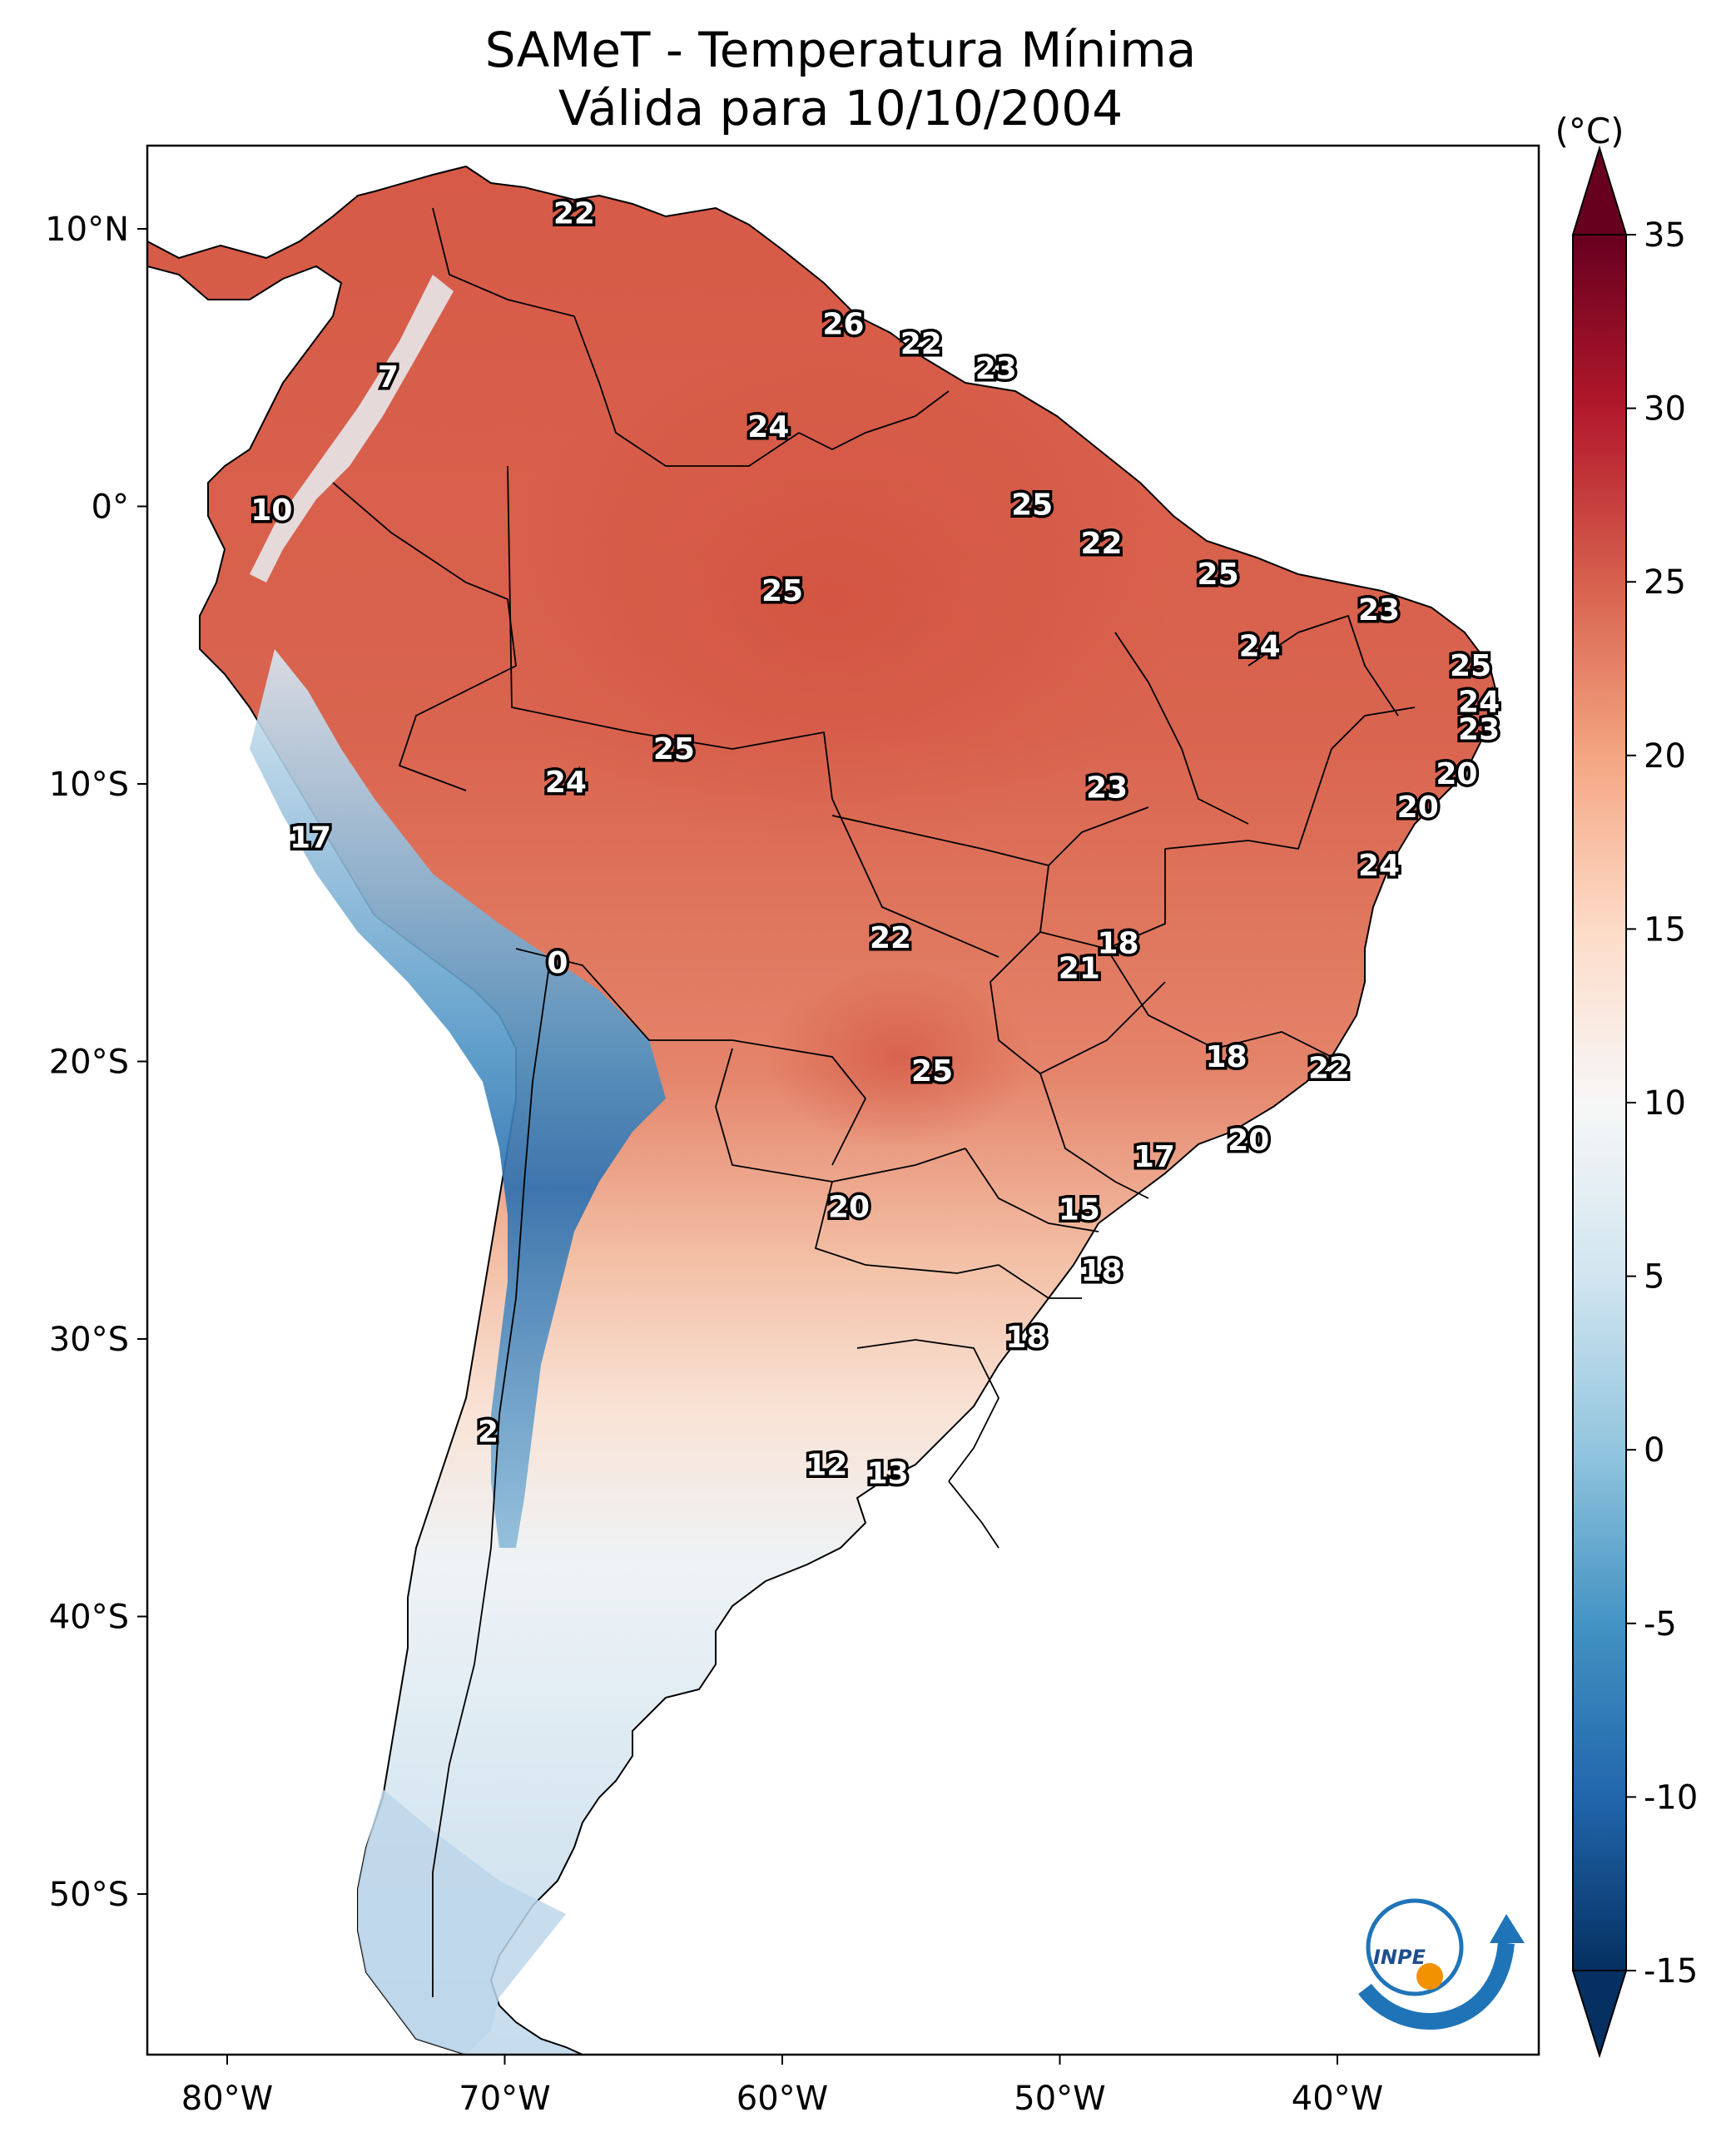  Describe the element at coordinates (89, 1618) in the screenshot. I see `lat-tick-label: 40°S` at that location.